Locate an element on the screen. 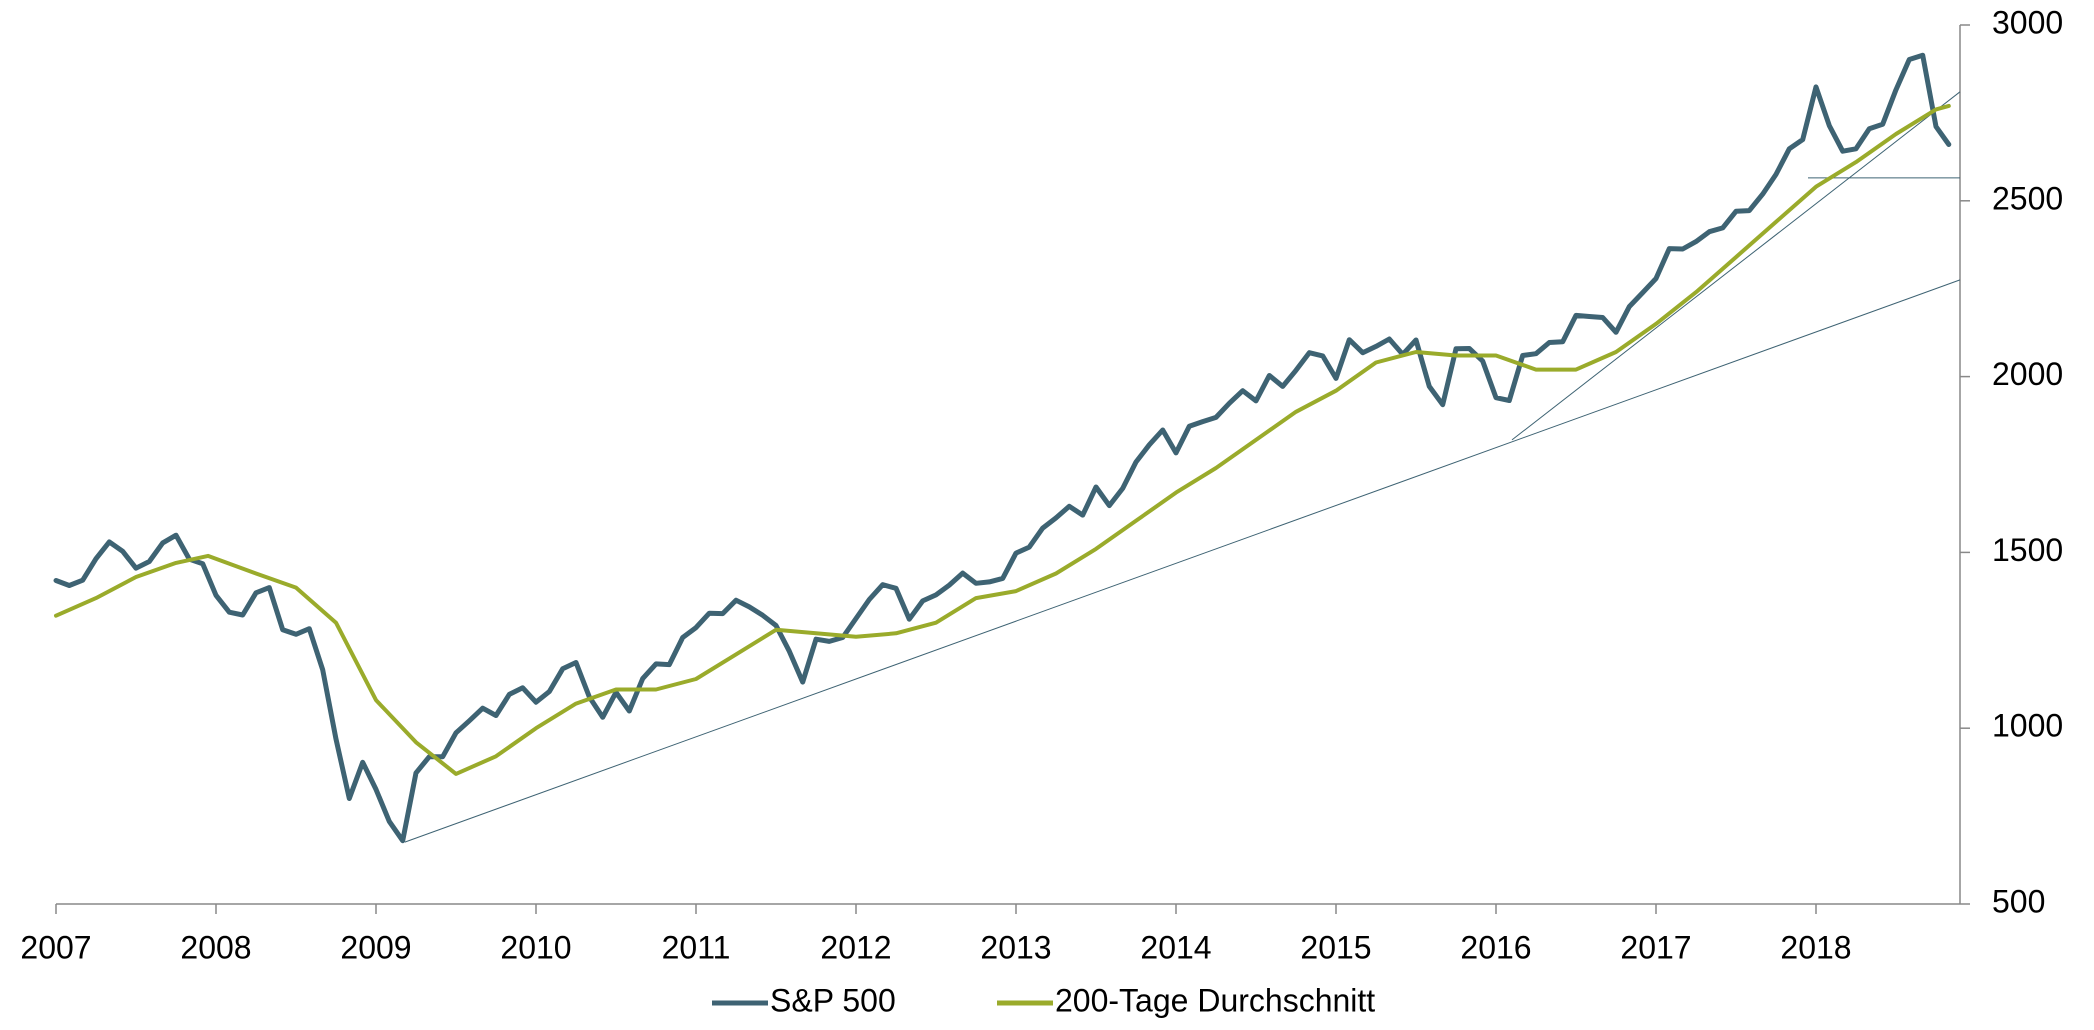 The width and height of the screenshot is (2094, 1030). legend-label: S&P 500 is located at coordinates (833, 1000).